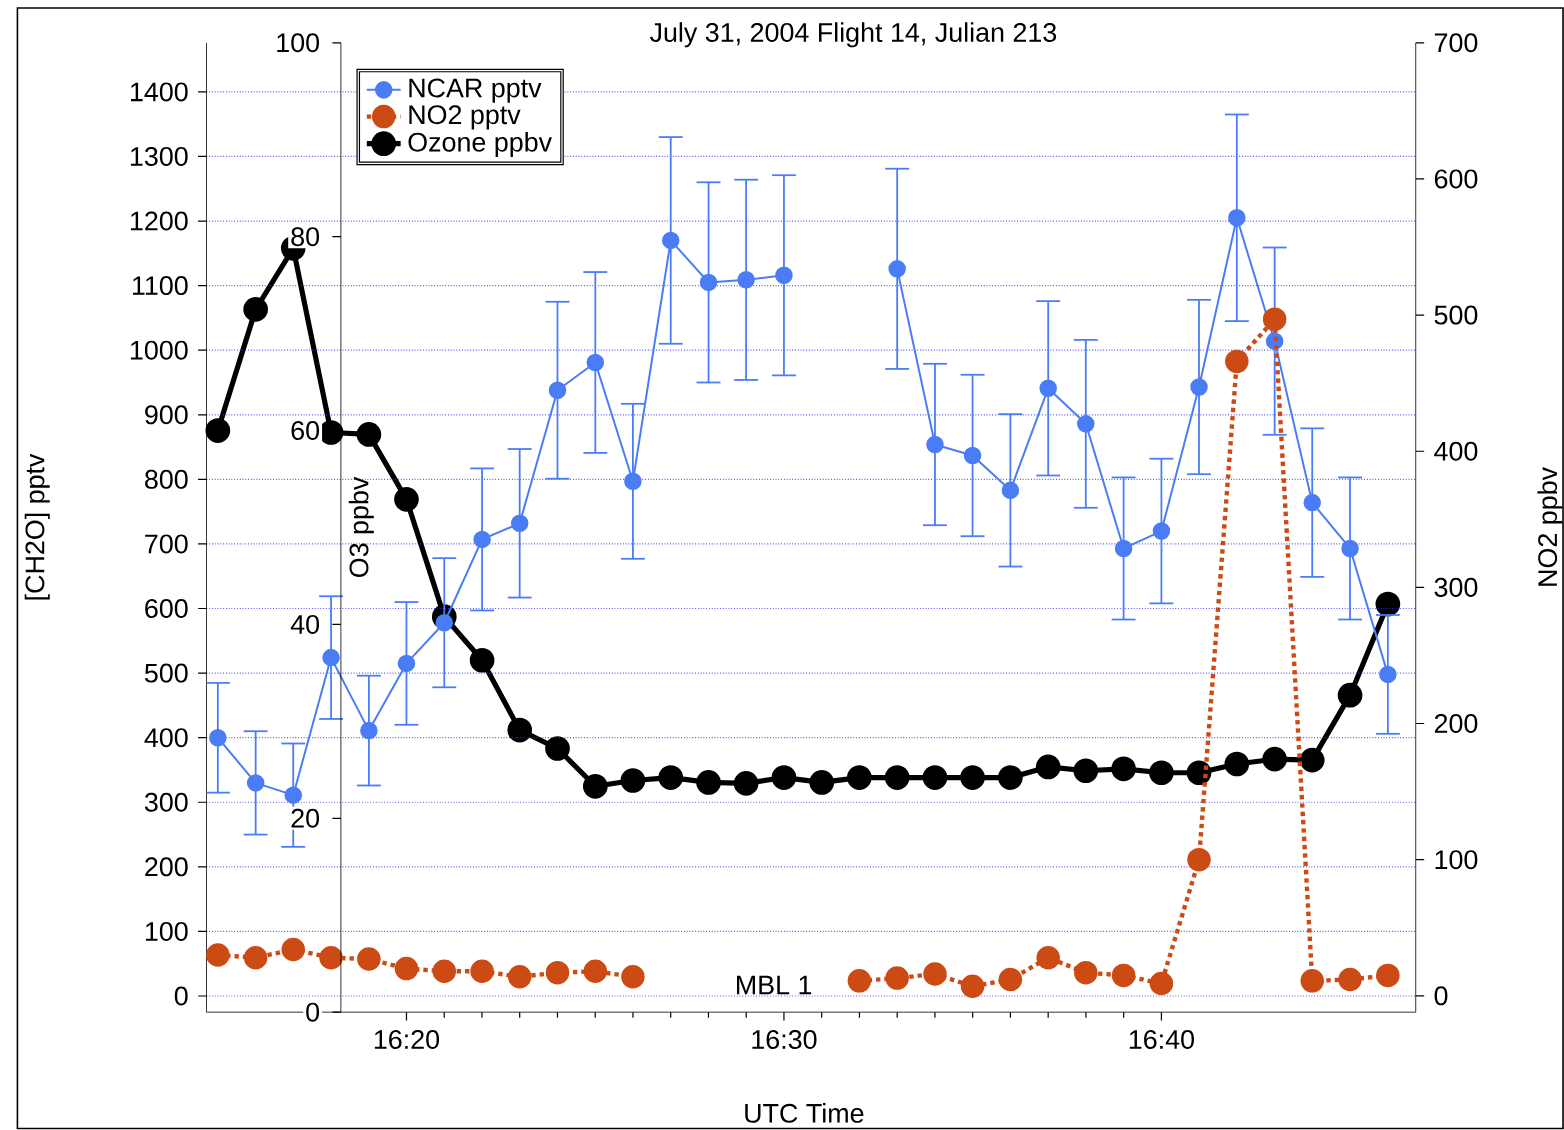 This screenshot has width=1564, height=1130. Describe the element at coordinates (465, 117) in the screenshot. I see `legend-label: NO2 pptv` at that location.